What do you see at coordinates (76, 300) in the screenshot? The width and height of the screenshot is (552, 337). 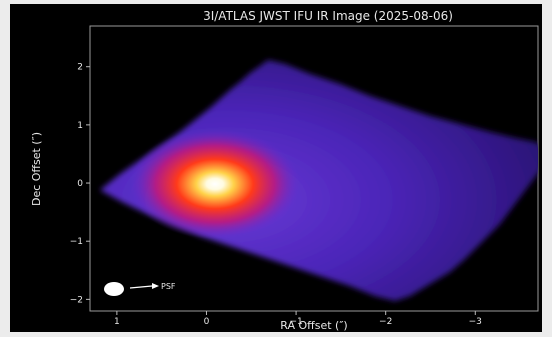 I see `y-tick-label: −2` at bounding box center [76, 300].